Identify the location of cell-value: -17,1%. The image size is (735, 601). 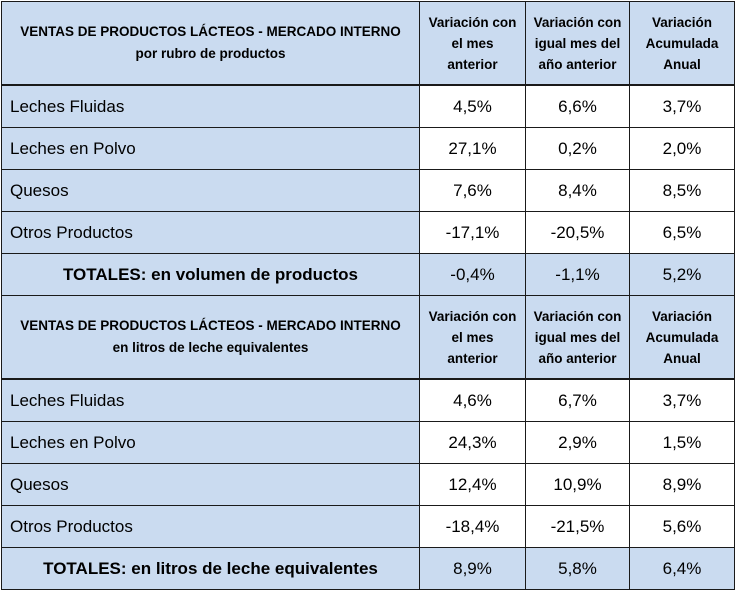
(472, 232).